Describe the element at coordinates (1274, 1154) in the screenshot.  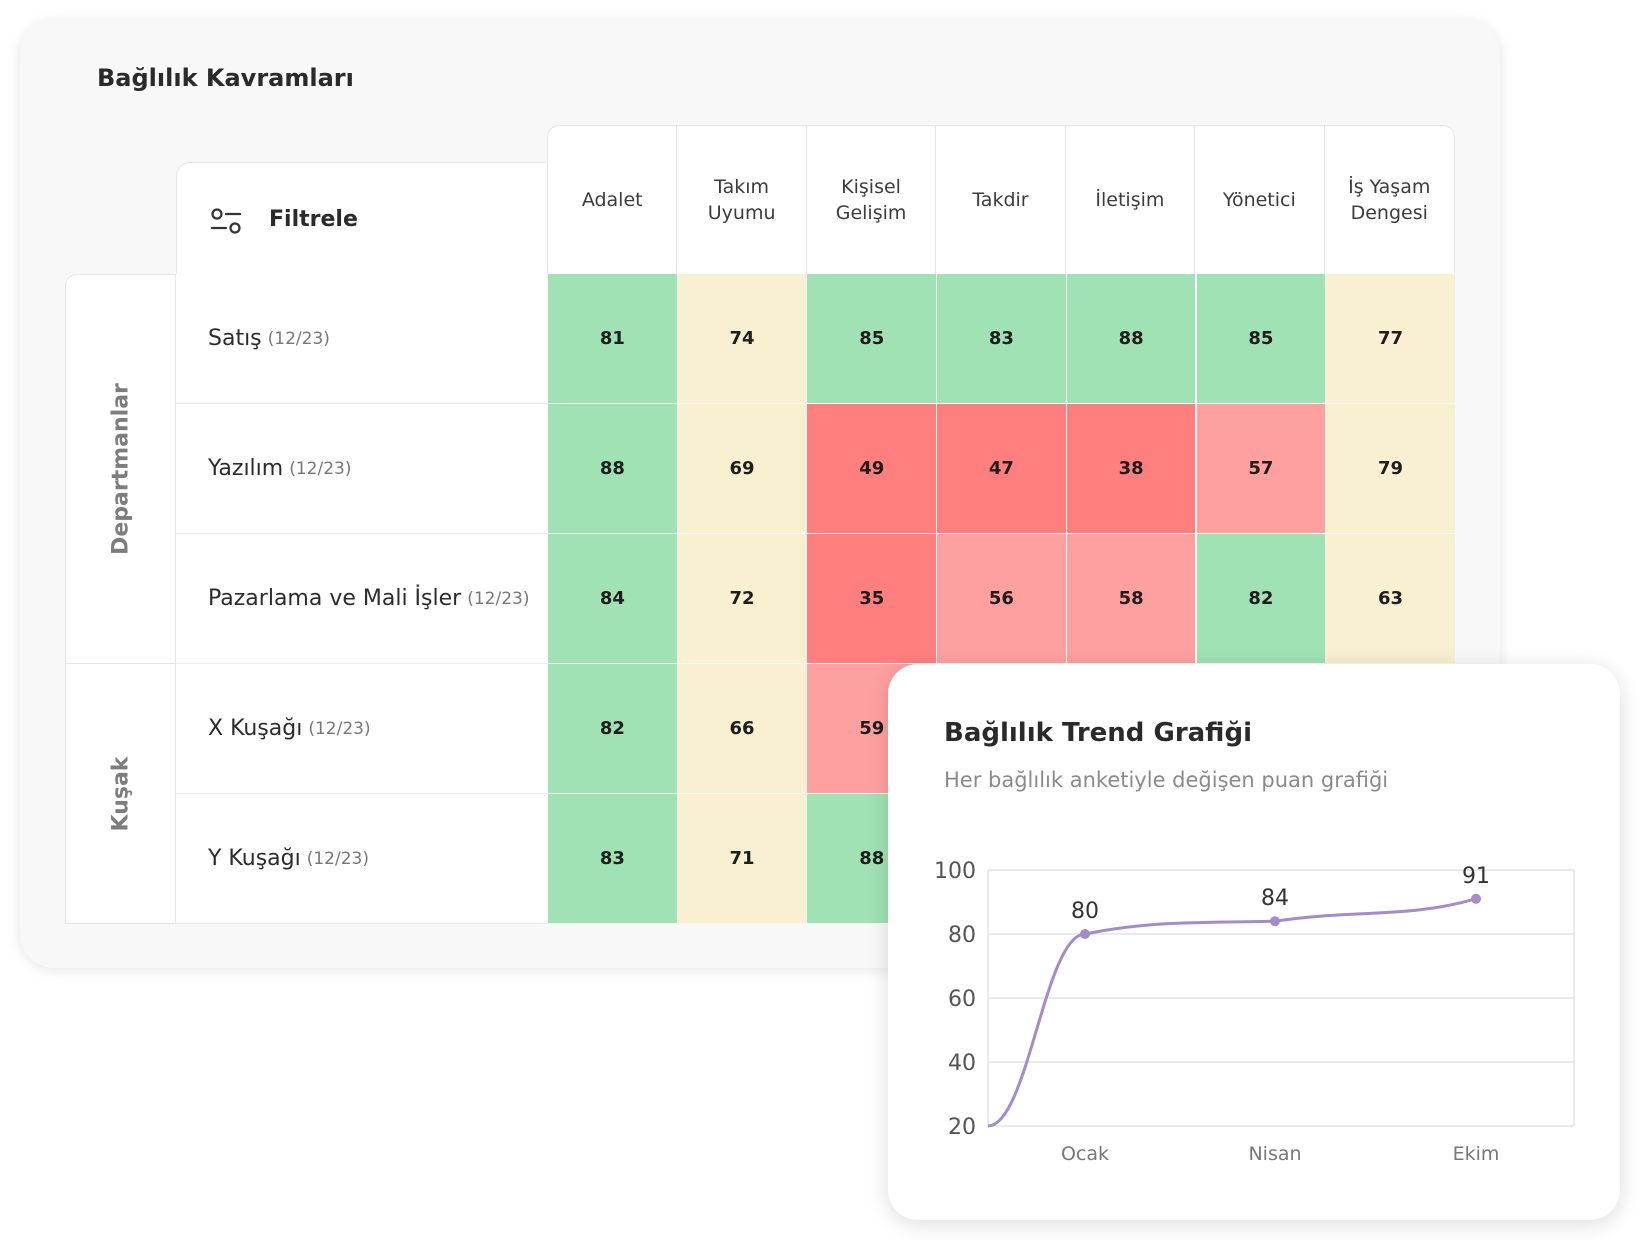
I see `x-tick-label: Nisan` at that location.